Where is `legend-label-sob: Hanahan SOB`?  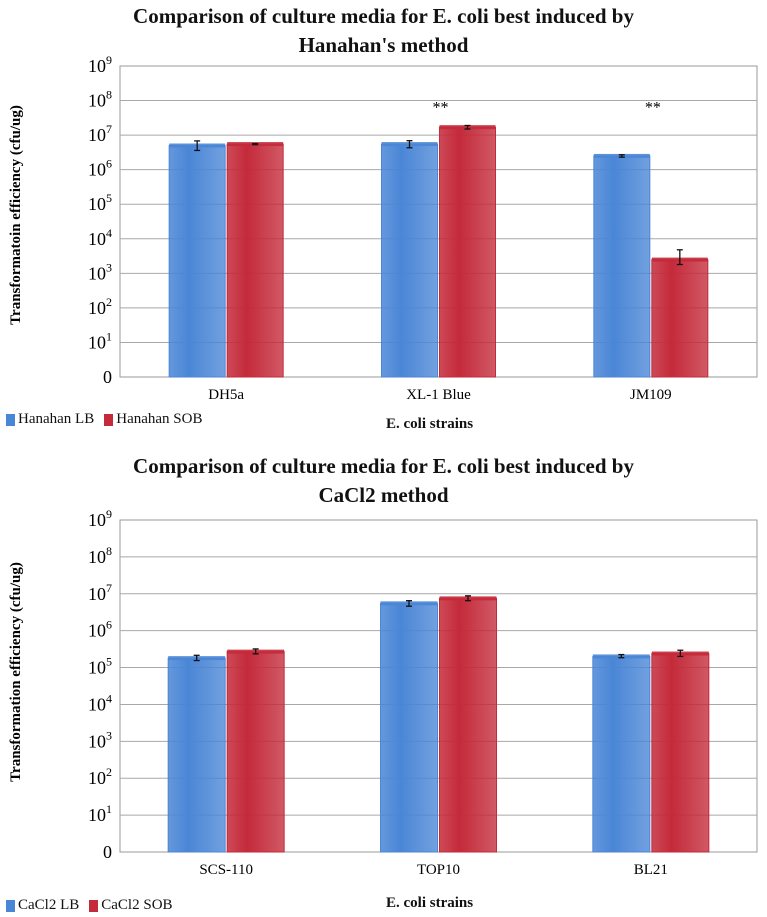
legend-label-sob: Hanahan SOB is located at coordinates (159, 419).